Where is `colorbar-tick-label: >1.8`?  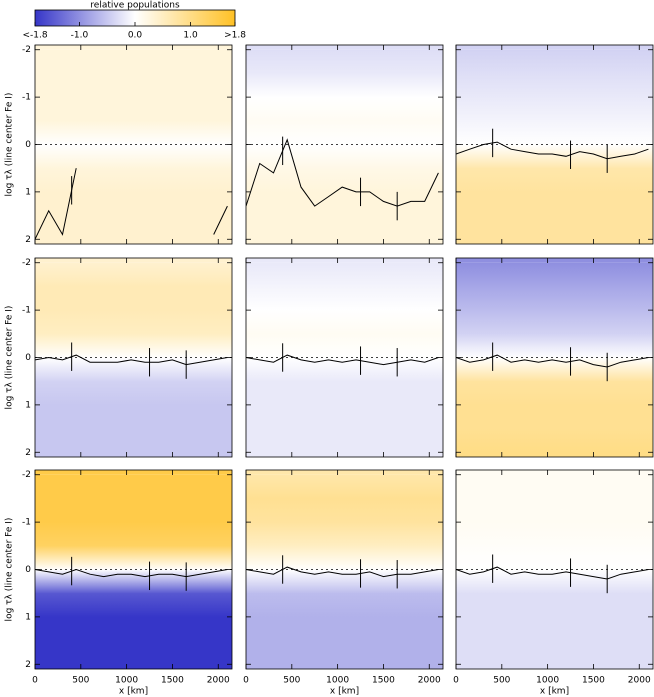 colorbar-tick-label: >1.8 is located at coordinates (235, 36).